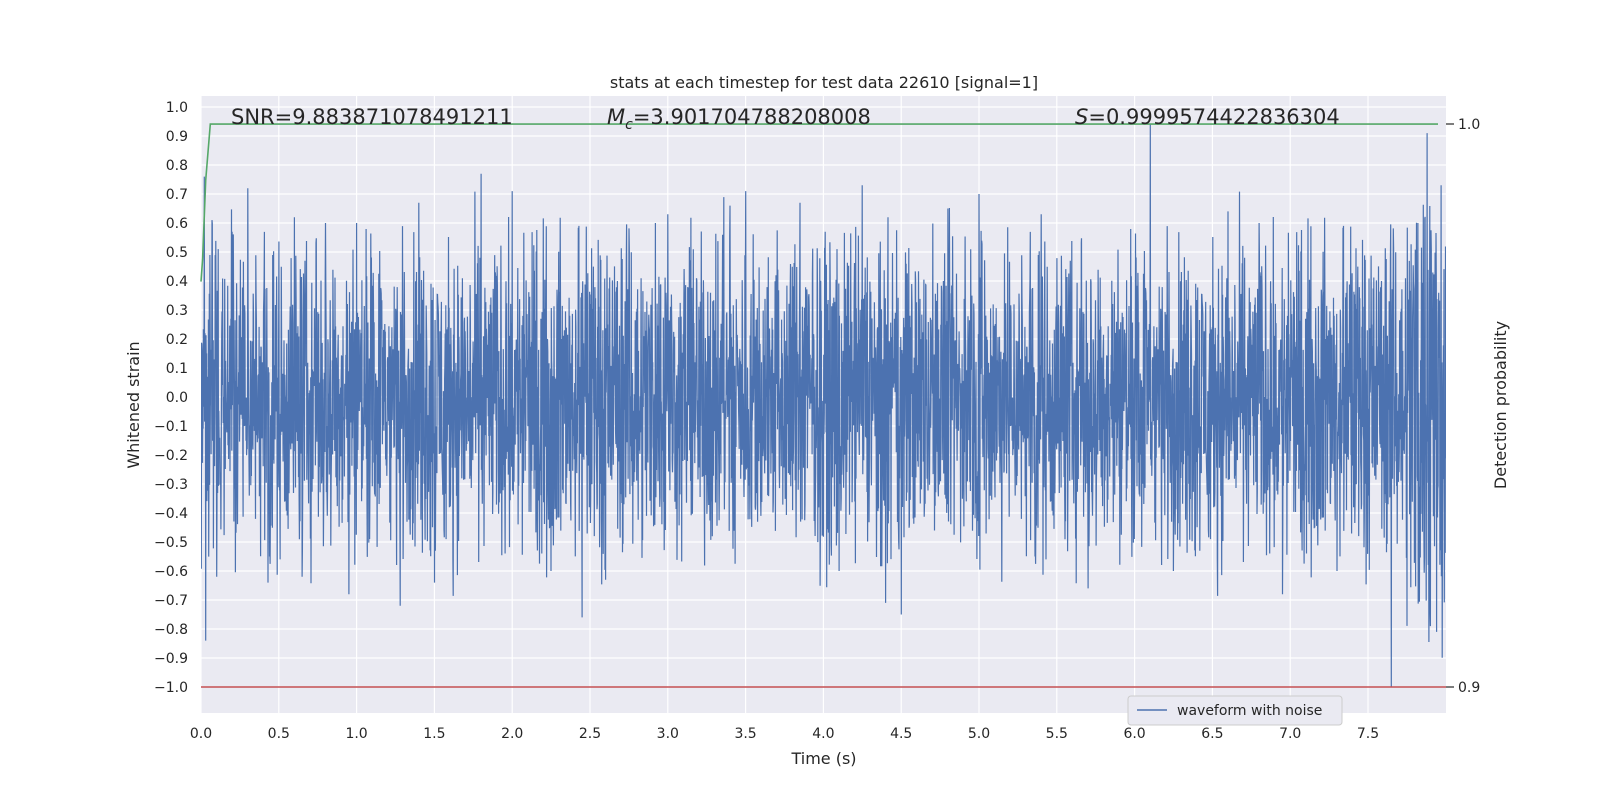 Image resolution: width=1600 pixels, height=800 pixels. I want to click on y-tick-label: −0.3, so click(171, 485).